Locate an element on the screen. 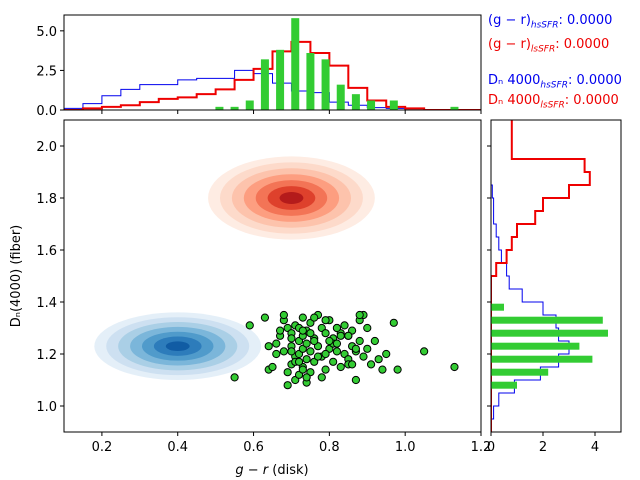 The height and width of the screenshot is (480, 640). top-y-tick-label: 5.0 is located at coordinates (46, 32).